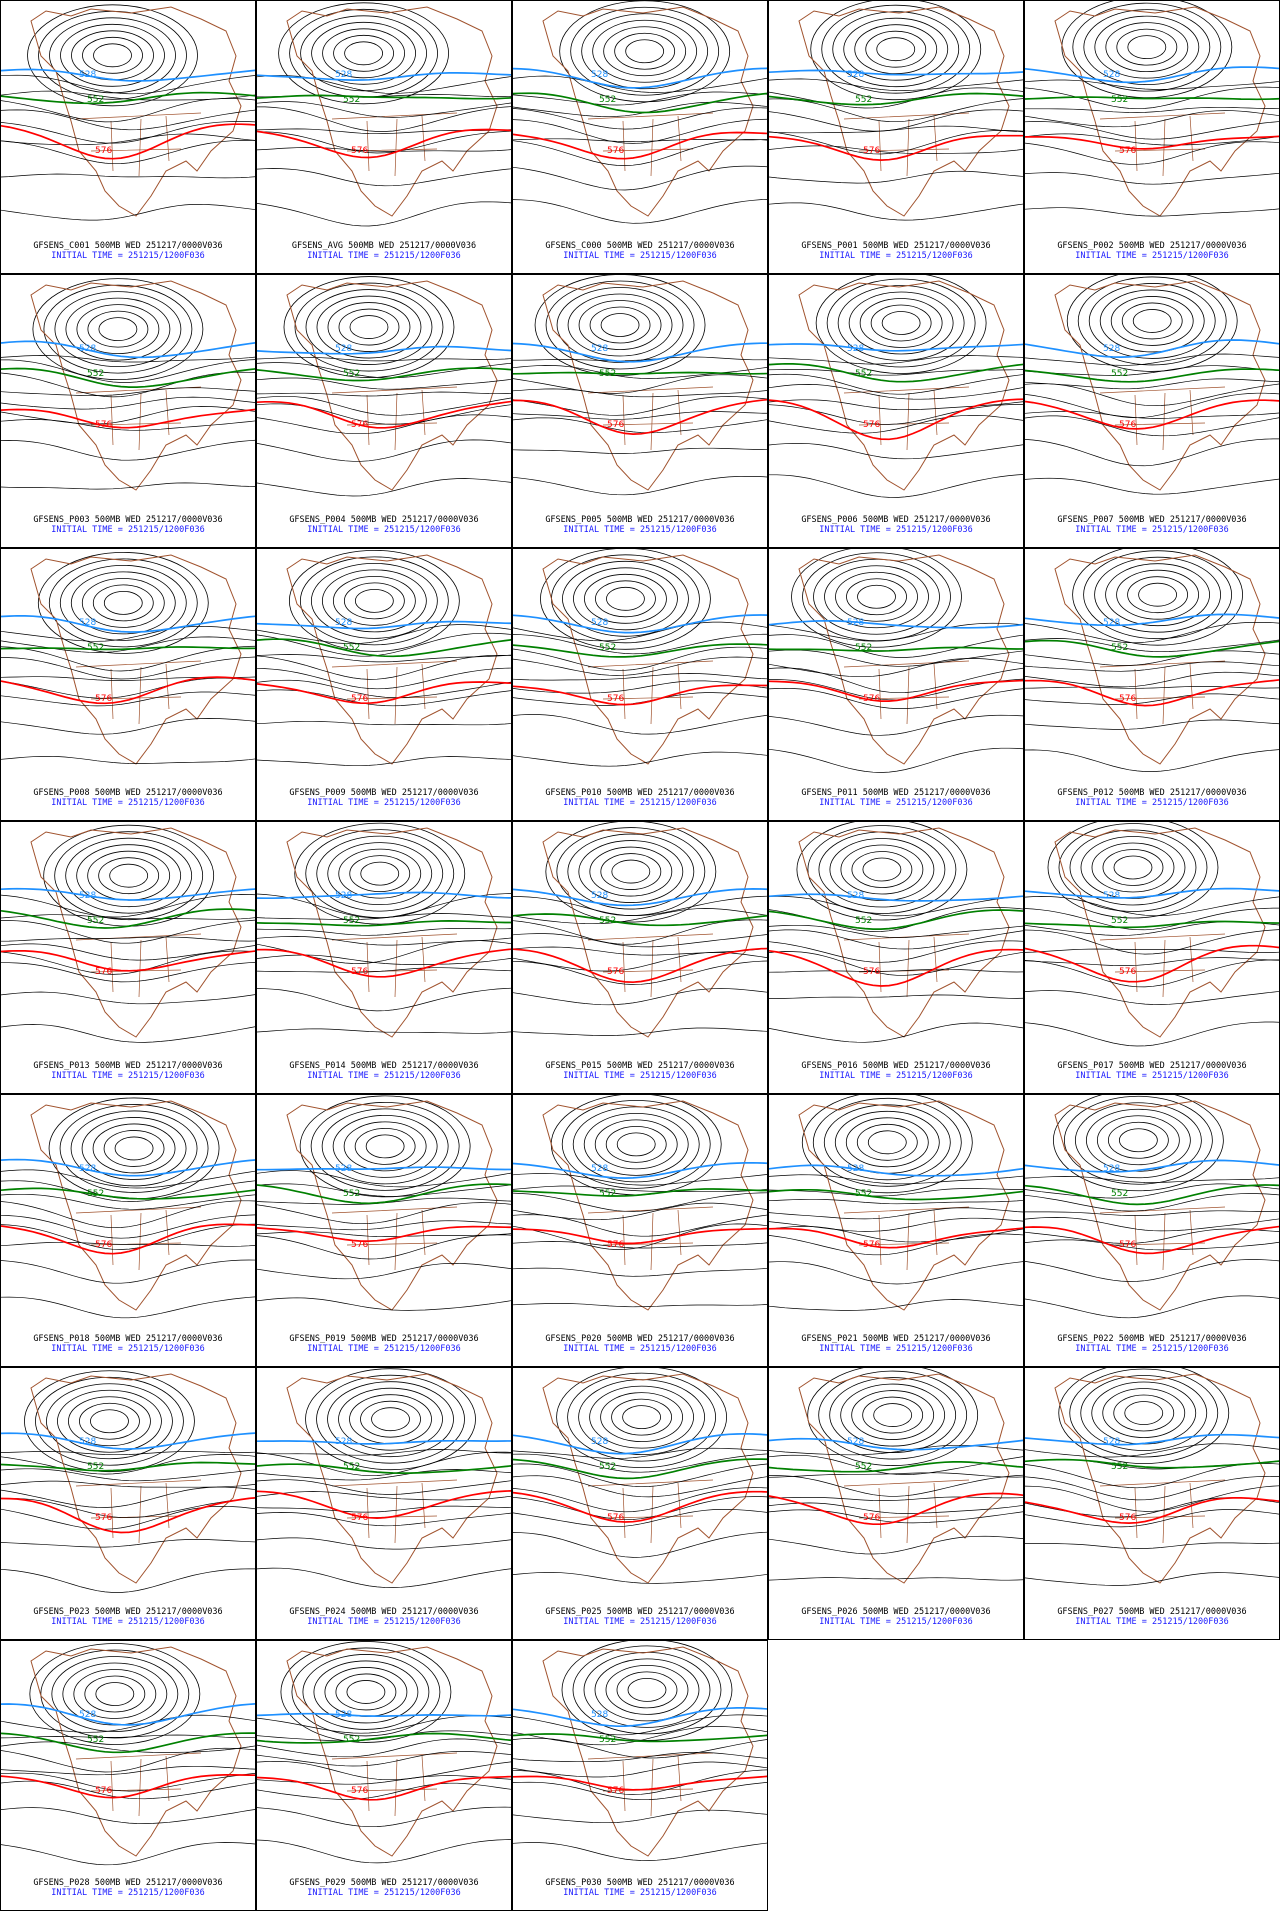  What do you see at coordinates (640, 1066) in the screenshot?
I see `panel-title: GFSENS_P015 500MB WED 251217/0000V036` at bounding box center [640, 1066].